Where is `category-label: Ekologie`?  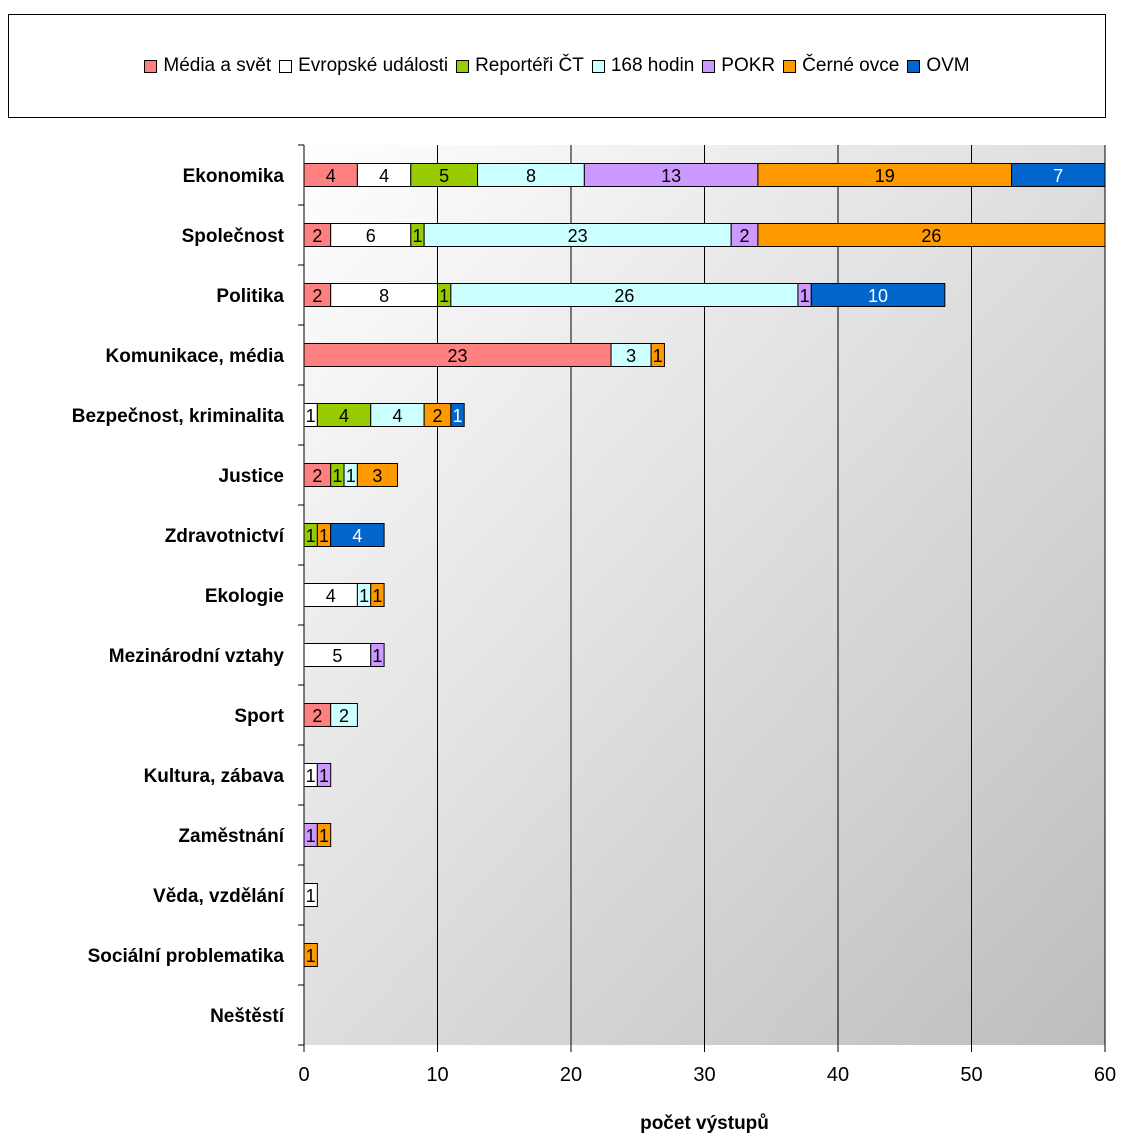
category-label: Ekologie is located at coordinates (244, 596).